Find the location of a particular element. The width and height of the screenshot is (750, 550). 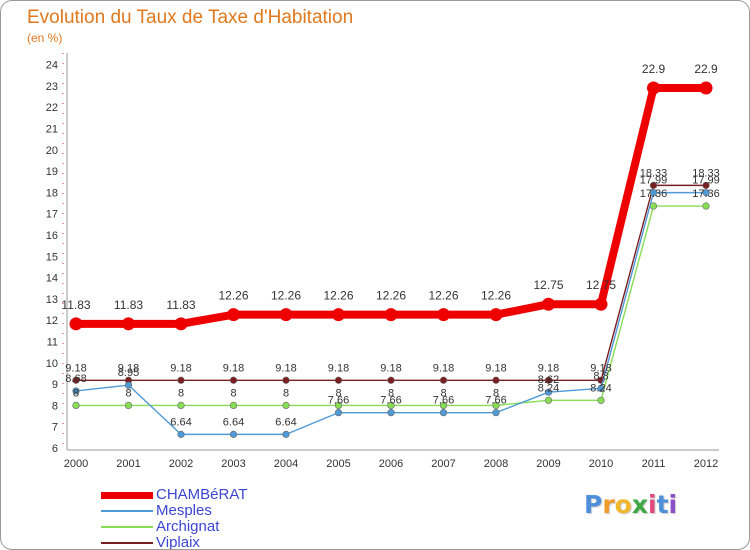

y-tick-label: 18 is located at coordinates (52, 193).